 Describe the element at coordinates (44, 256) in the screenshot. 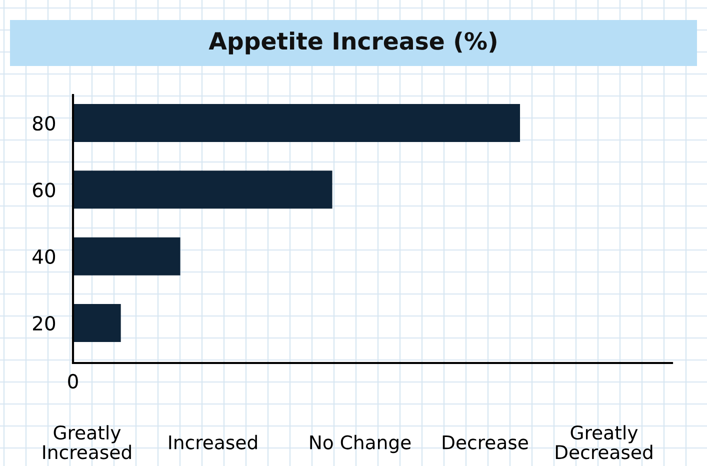

I see `y-tick-label: 40` at that location.